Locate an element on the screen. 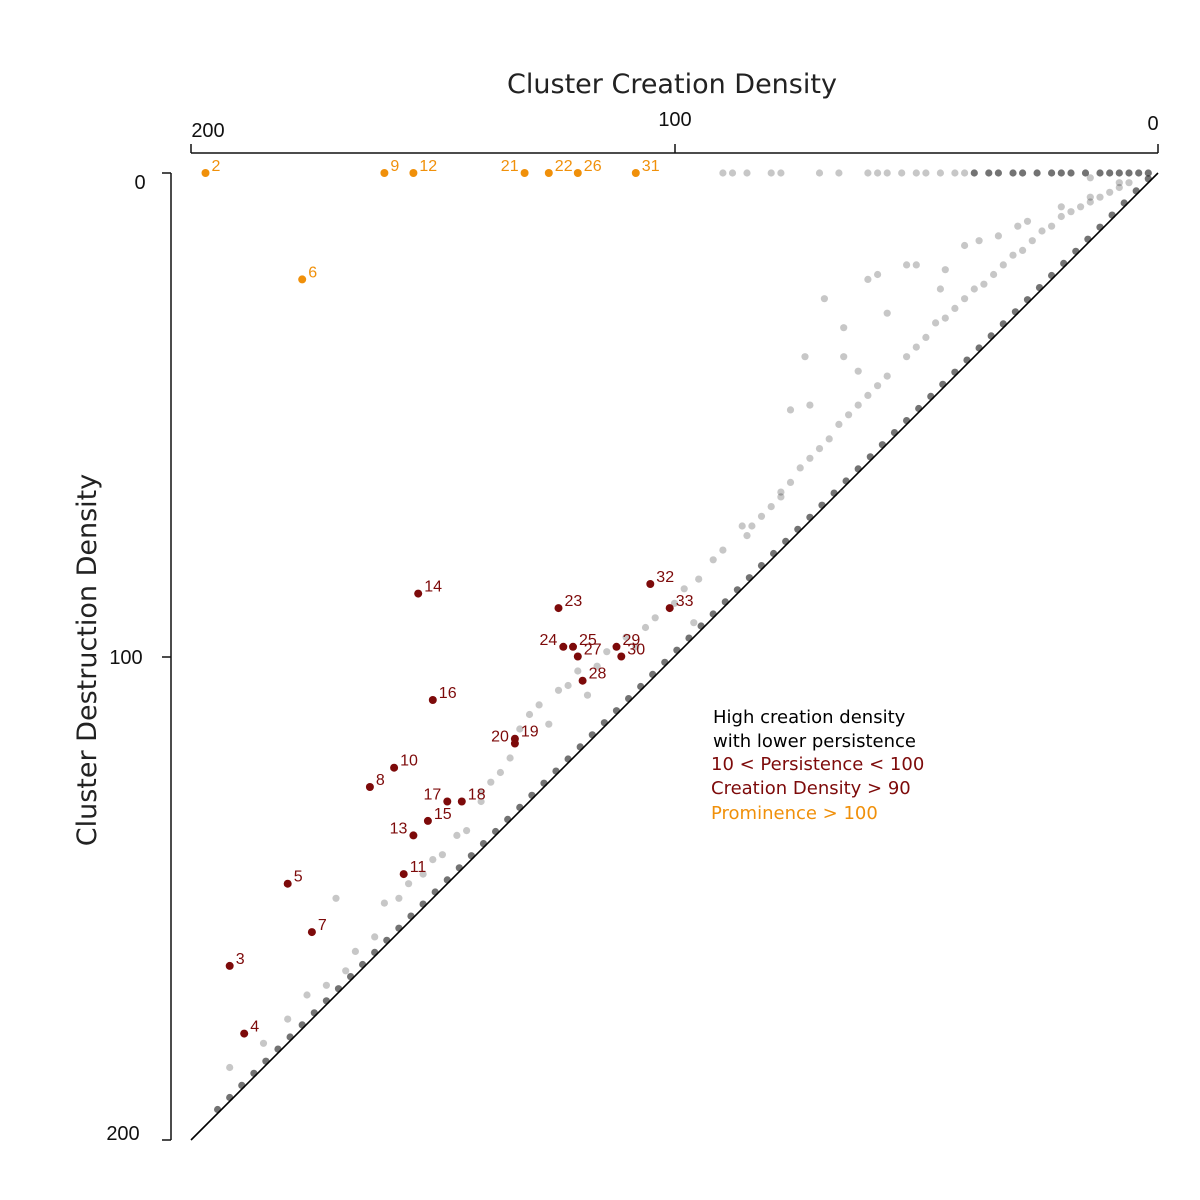  point-label-7: 7 is located at coordinates (322, 925).